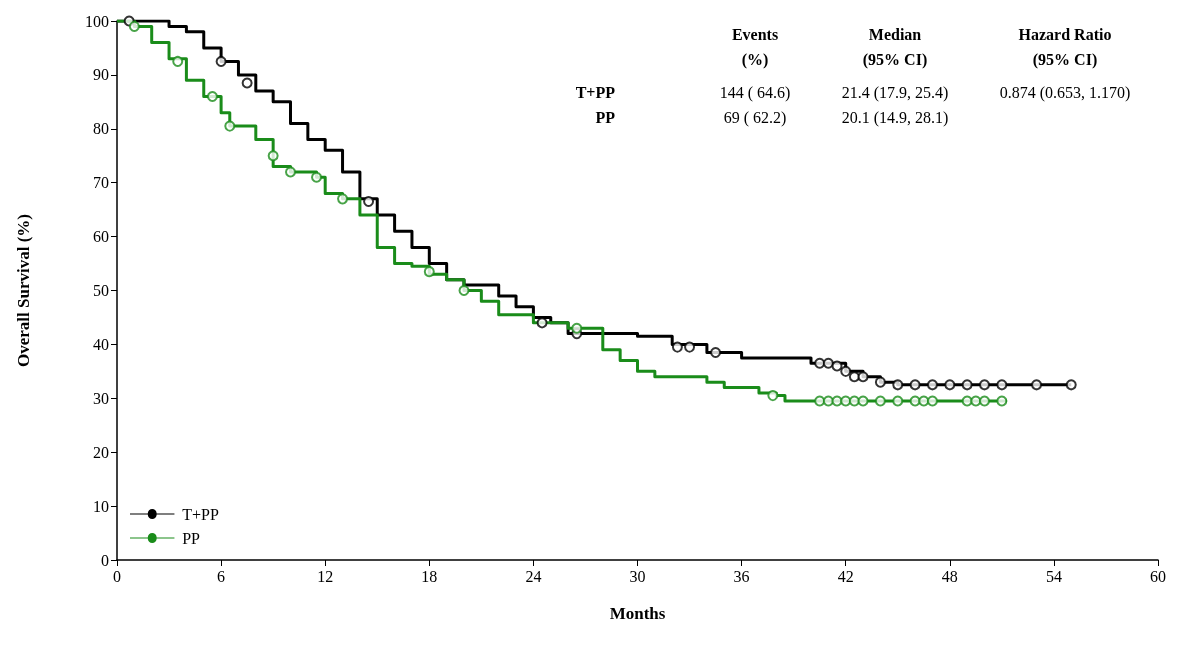  I want to click on x-tick-label: 6, so click(221, 576).